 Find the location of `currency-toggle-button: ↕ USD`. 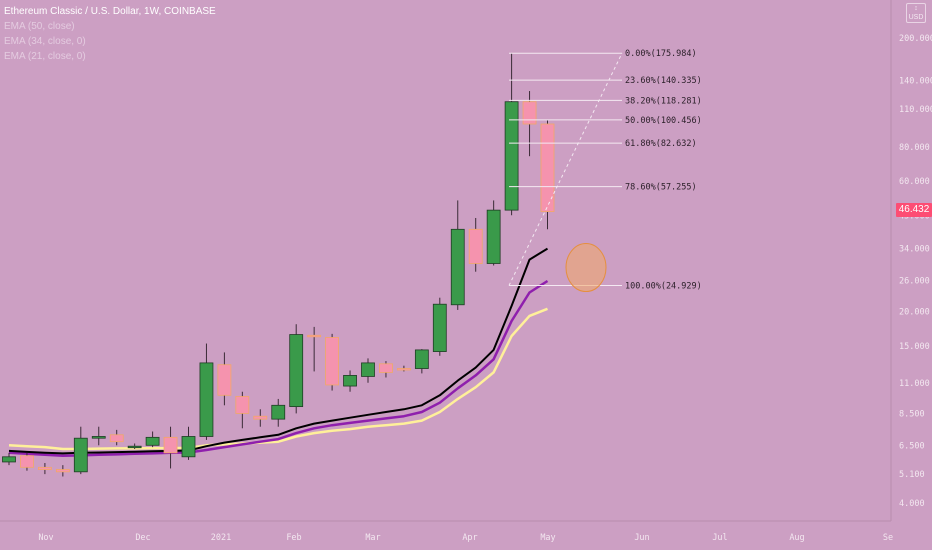

currency-toggle-button: ↕ USD is located at coordinates (916, 13).